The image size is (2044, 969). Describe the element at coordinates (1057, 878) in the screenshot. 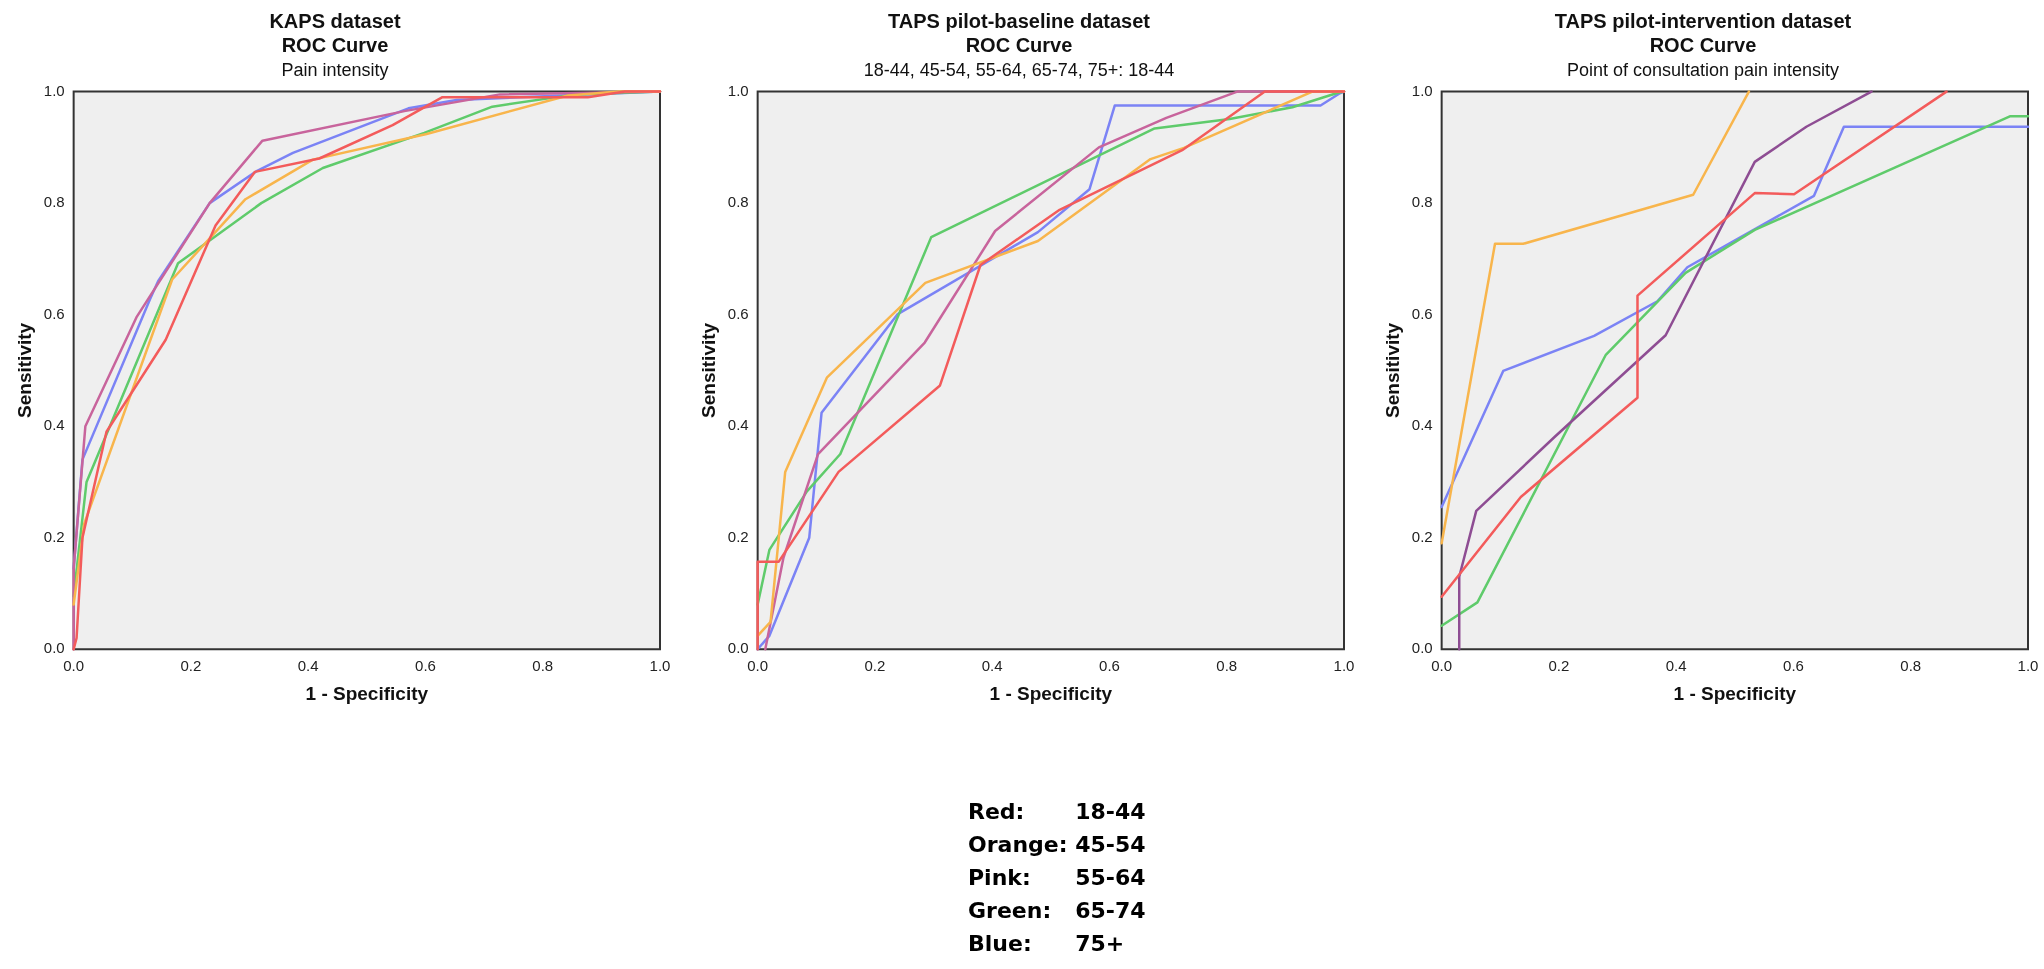

I see `text: Pink: 55-64` at that location.